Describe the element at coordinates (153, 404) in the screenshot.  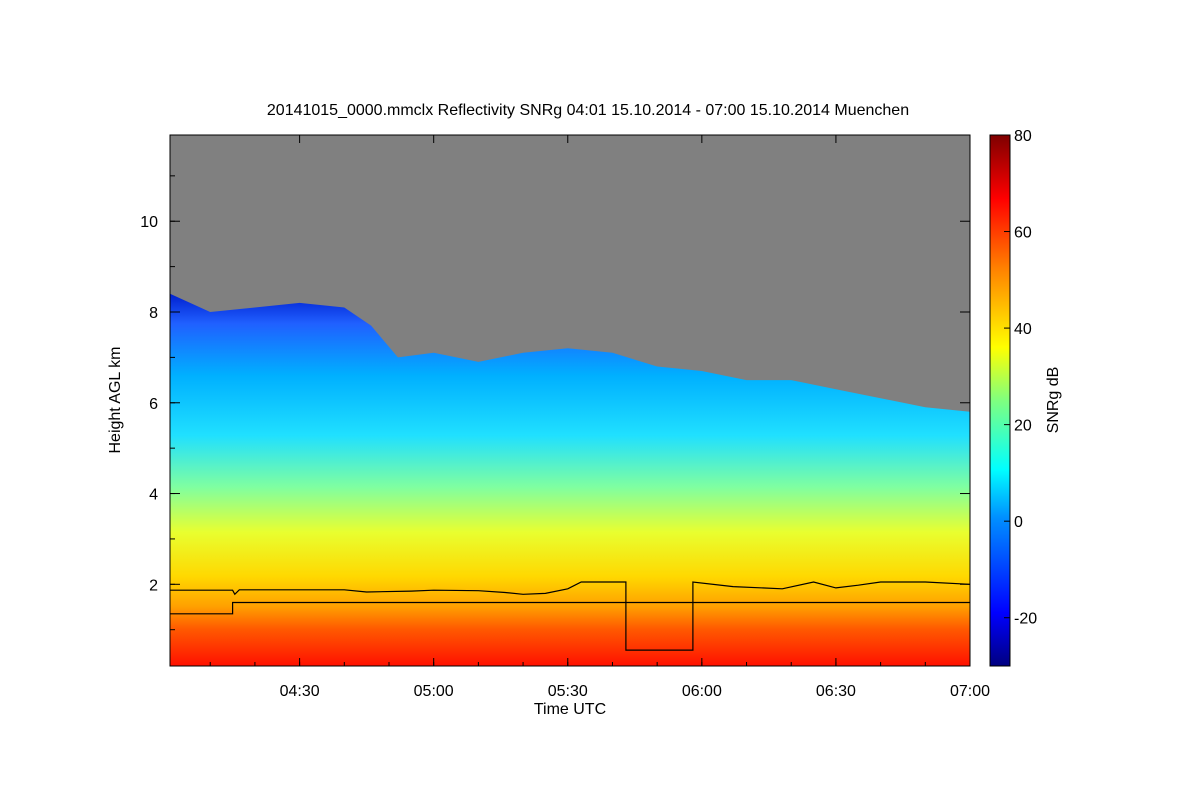
I see `y-tick-label: 6` at that location.